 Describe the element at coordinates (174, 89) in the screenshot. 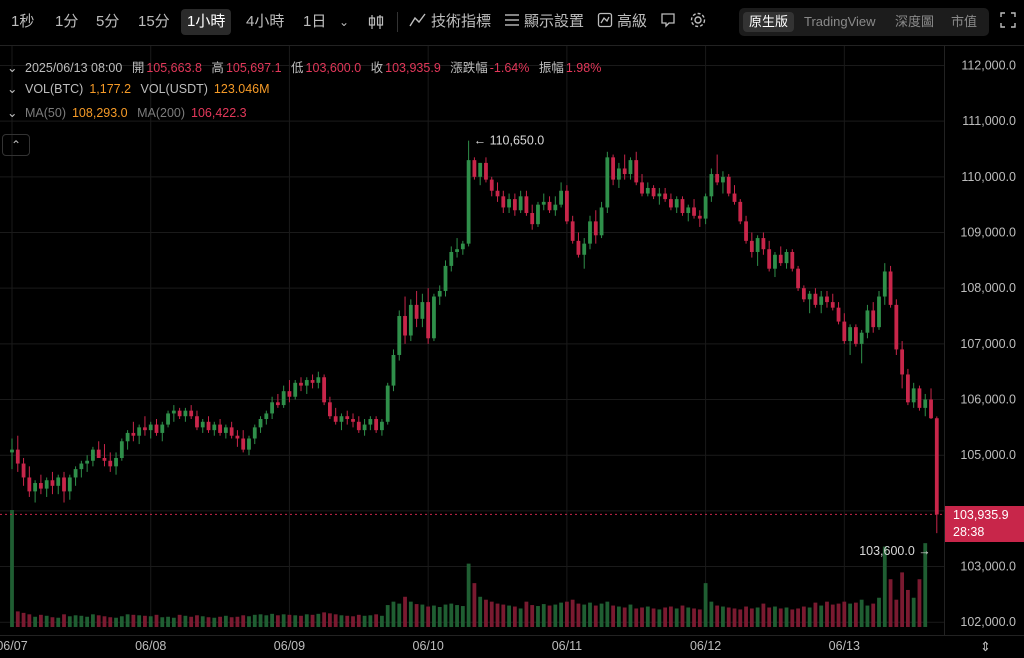

I see `vol-usdt-label: VOL(USDT)` at that location.